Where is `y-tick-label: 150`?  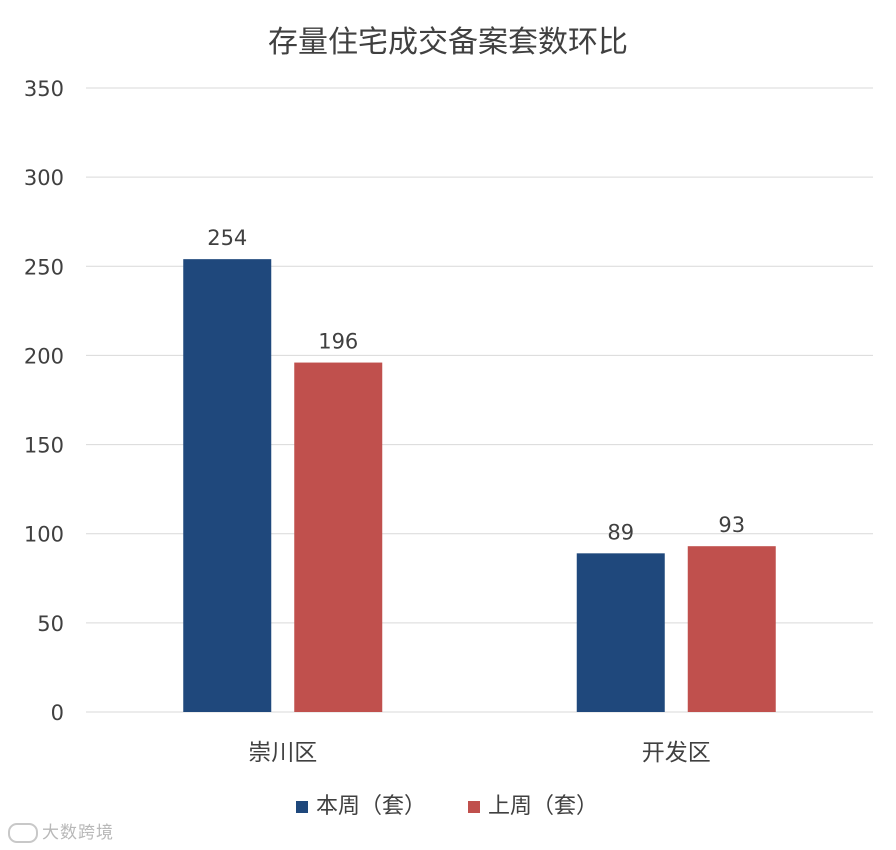 y-tick-label: 150 is located at coordinates (44, 446).